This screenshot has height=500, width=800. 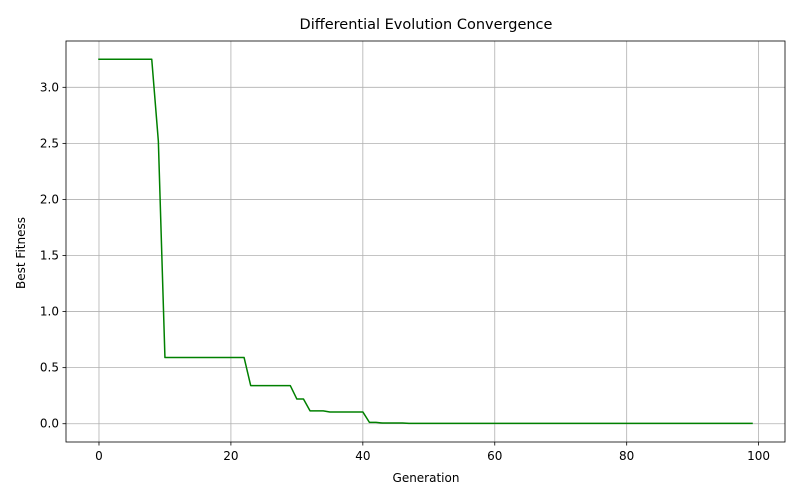 I want to click on chart-title: Differential Evolution Convergence, so click(x=426, y=25).